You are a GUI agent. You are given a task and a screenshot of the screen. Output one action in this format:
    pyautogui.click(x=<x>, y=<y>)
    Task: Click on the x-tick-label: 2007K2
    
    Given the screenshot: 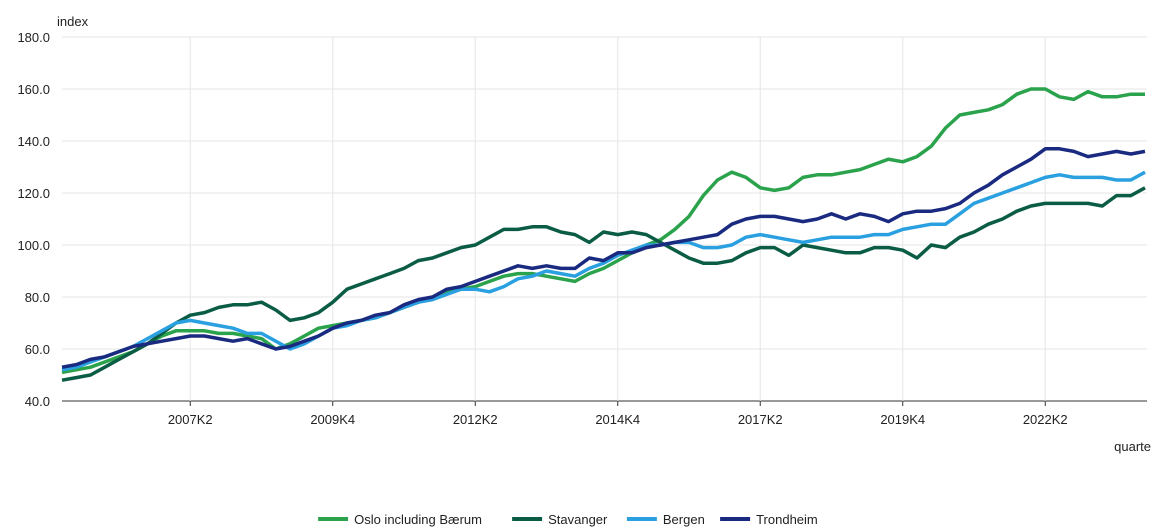 What is the action you would take?
    pyautogui.click(x=190, y=419)
    